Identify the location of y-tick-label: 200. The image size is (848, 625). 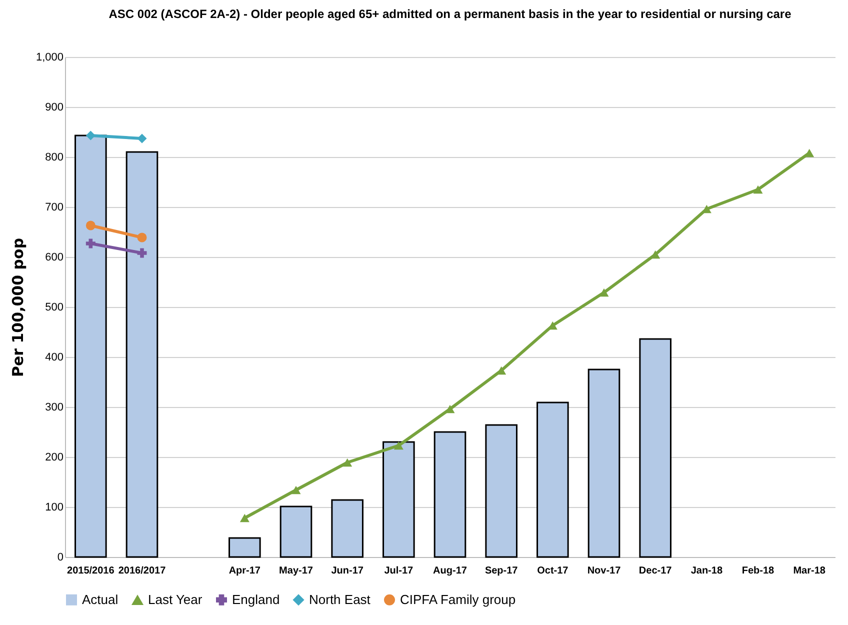
(54, 458).